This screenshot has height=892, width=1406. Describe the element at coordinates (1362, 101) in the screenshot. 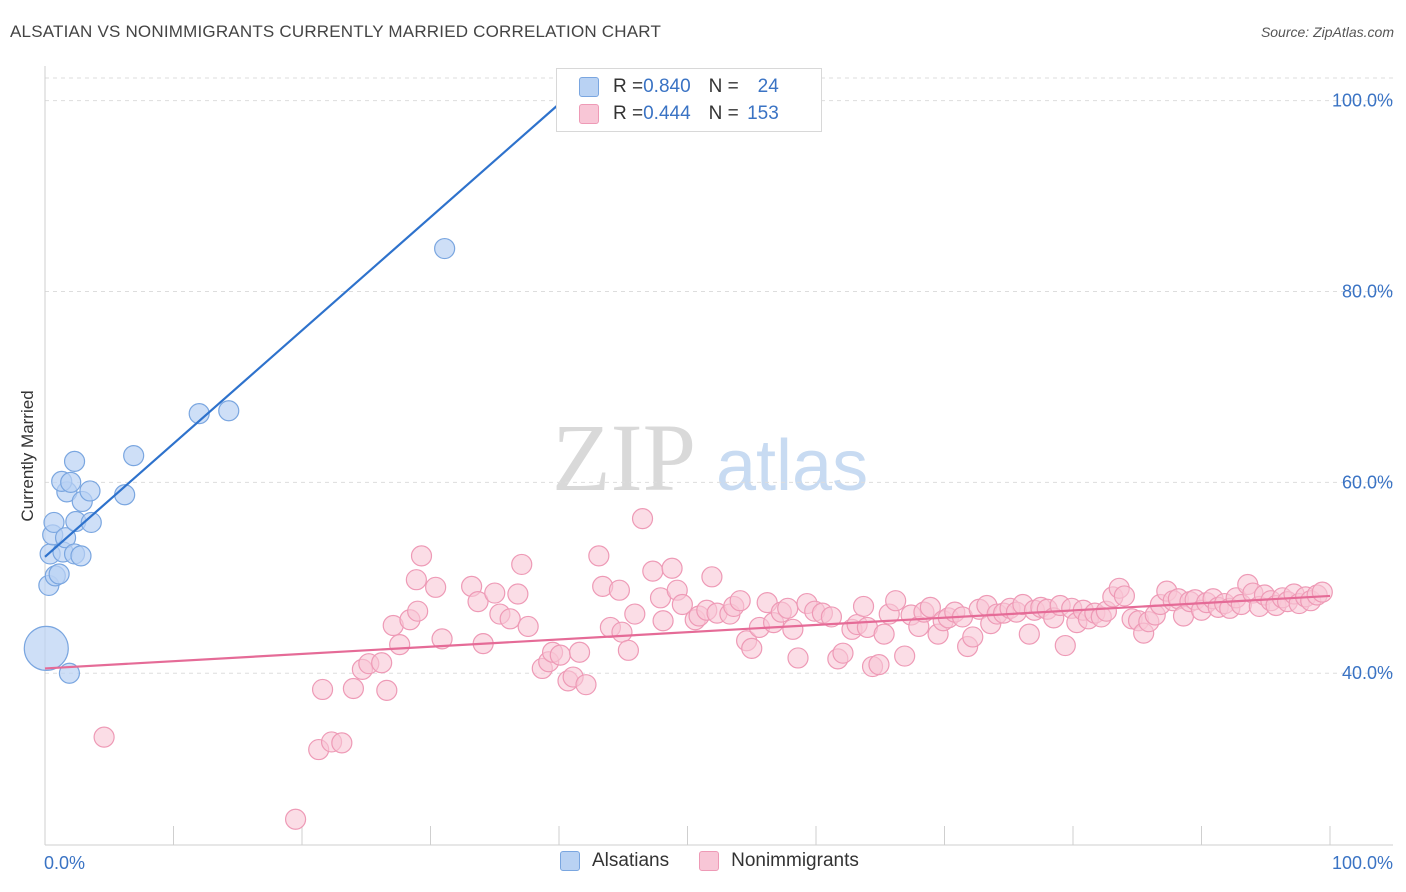

I see `y-tick-label: 100.0%` at that location.